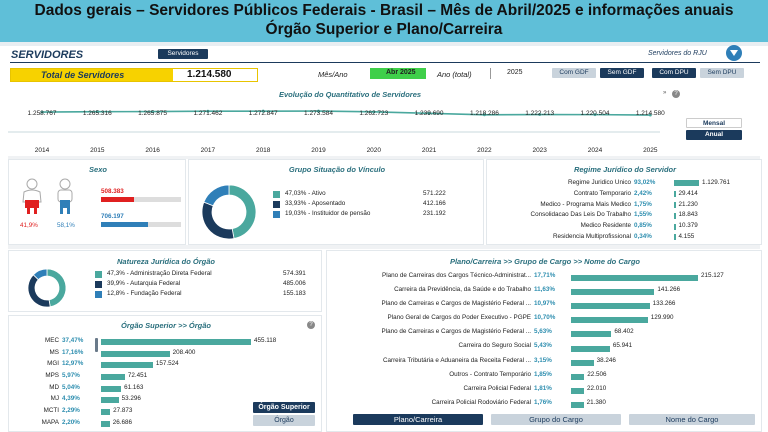 The image size is (768, 432). What do you see at coordinates (625, 205) in the screenshot?
I see `regime-row: Medico - Programa Mais Medico 1,75% 21.230` at bounding box center [625, 205].